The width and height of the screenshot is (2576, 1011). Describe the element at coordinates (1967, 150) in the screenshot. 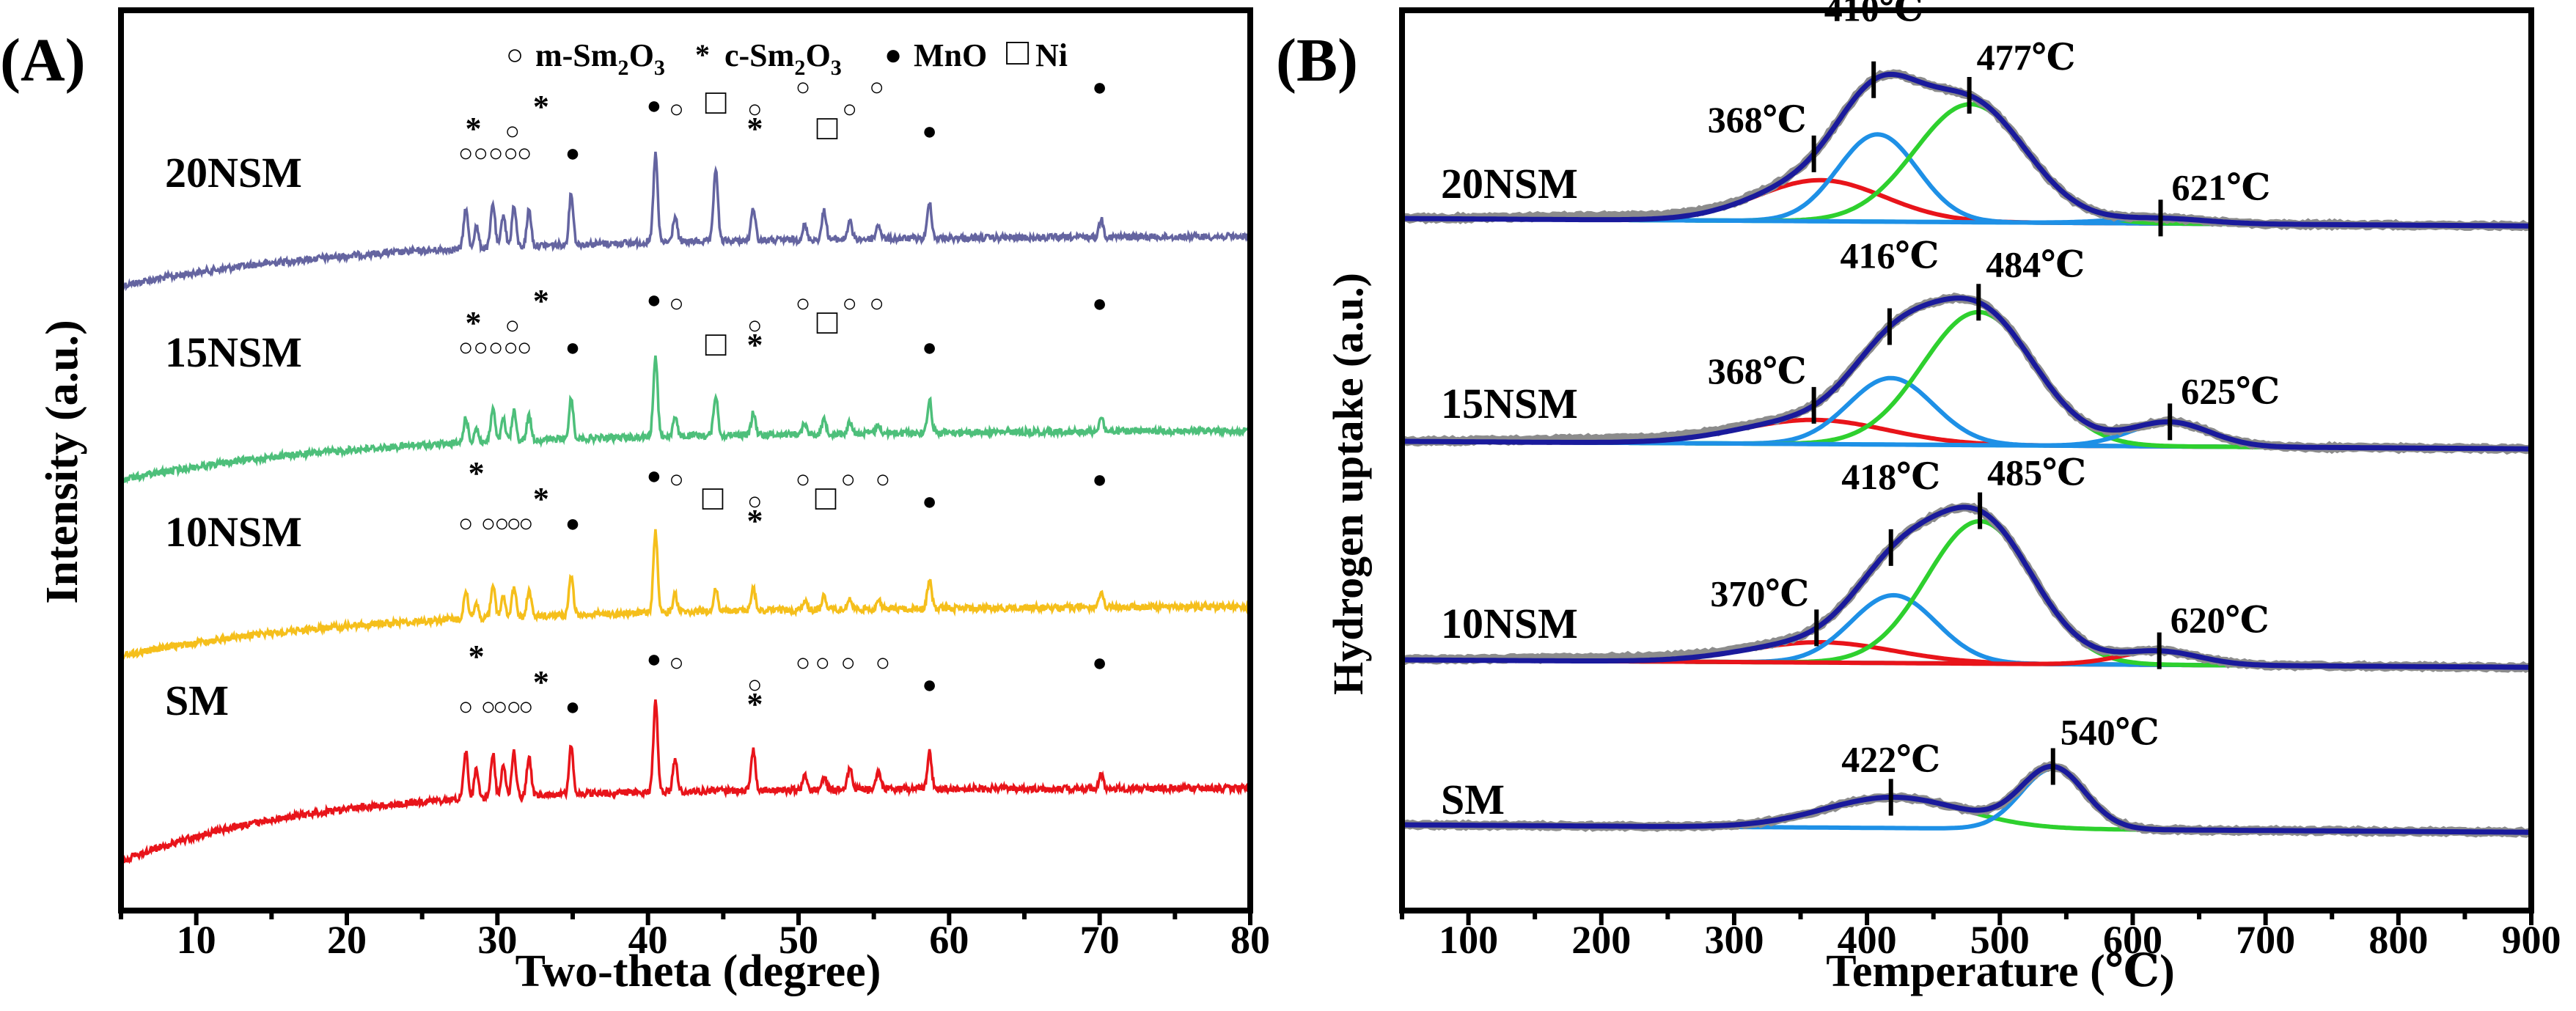

I see `fit-envelope` at that location.